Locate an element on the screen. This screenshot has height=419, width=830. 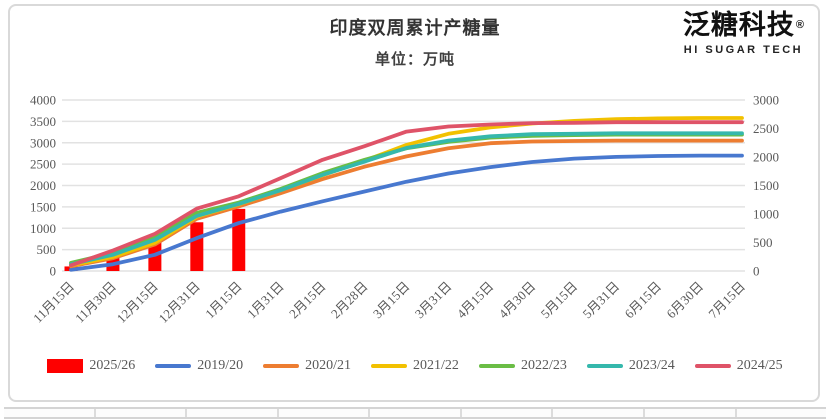
x-axis-label: 4月15日 is located at coordinates (475, 300).